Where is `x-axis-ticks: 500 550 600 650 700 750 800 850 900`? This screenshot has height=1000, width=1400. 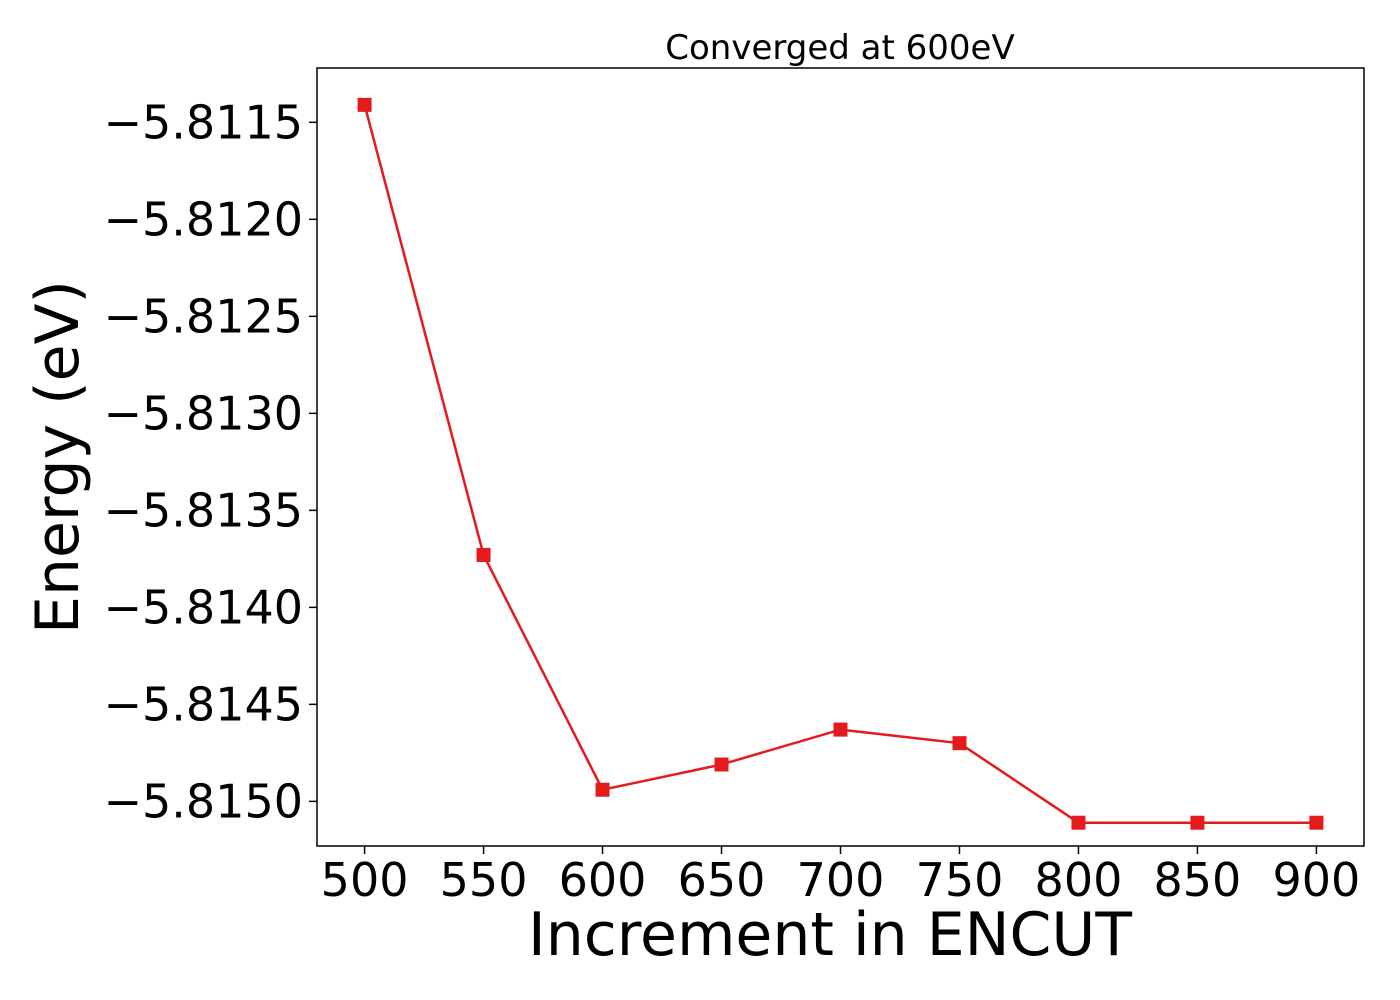 x-axis-ticks: 500 550 600 650 700 750 800 850 900 is located at coordinates (841, 876).